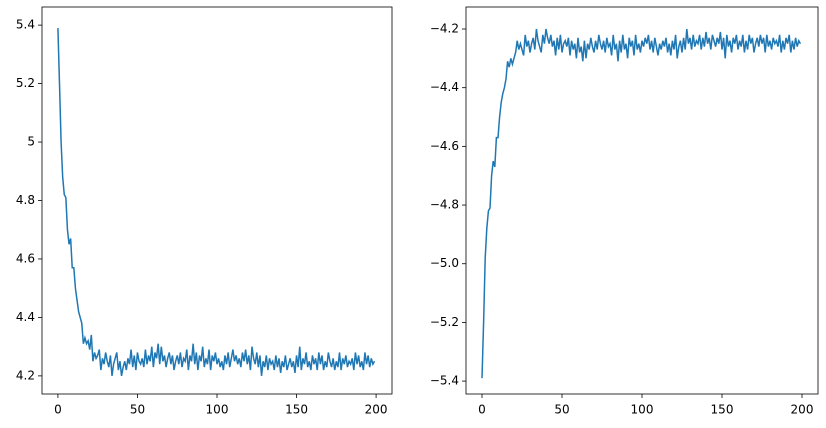 This screenshot has width=826, height=428. Describe the element at coordinates (444, 263) in the screenshot. I see `y-tick-label: −5.0` at that location.